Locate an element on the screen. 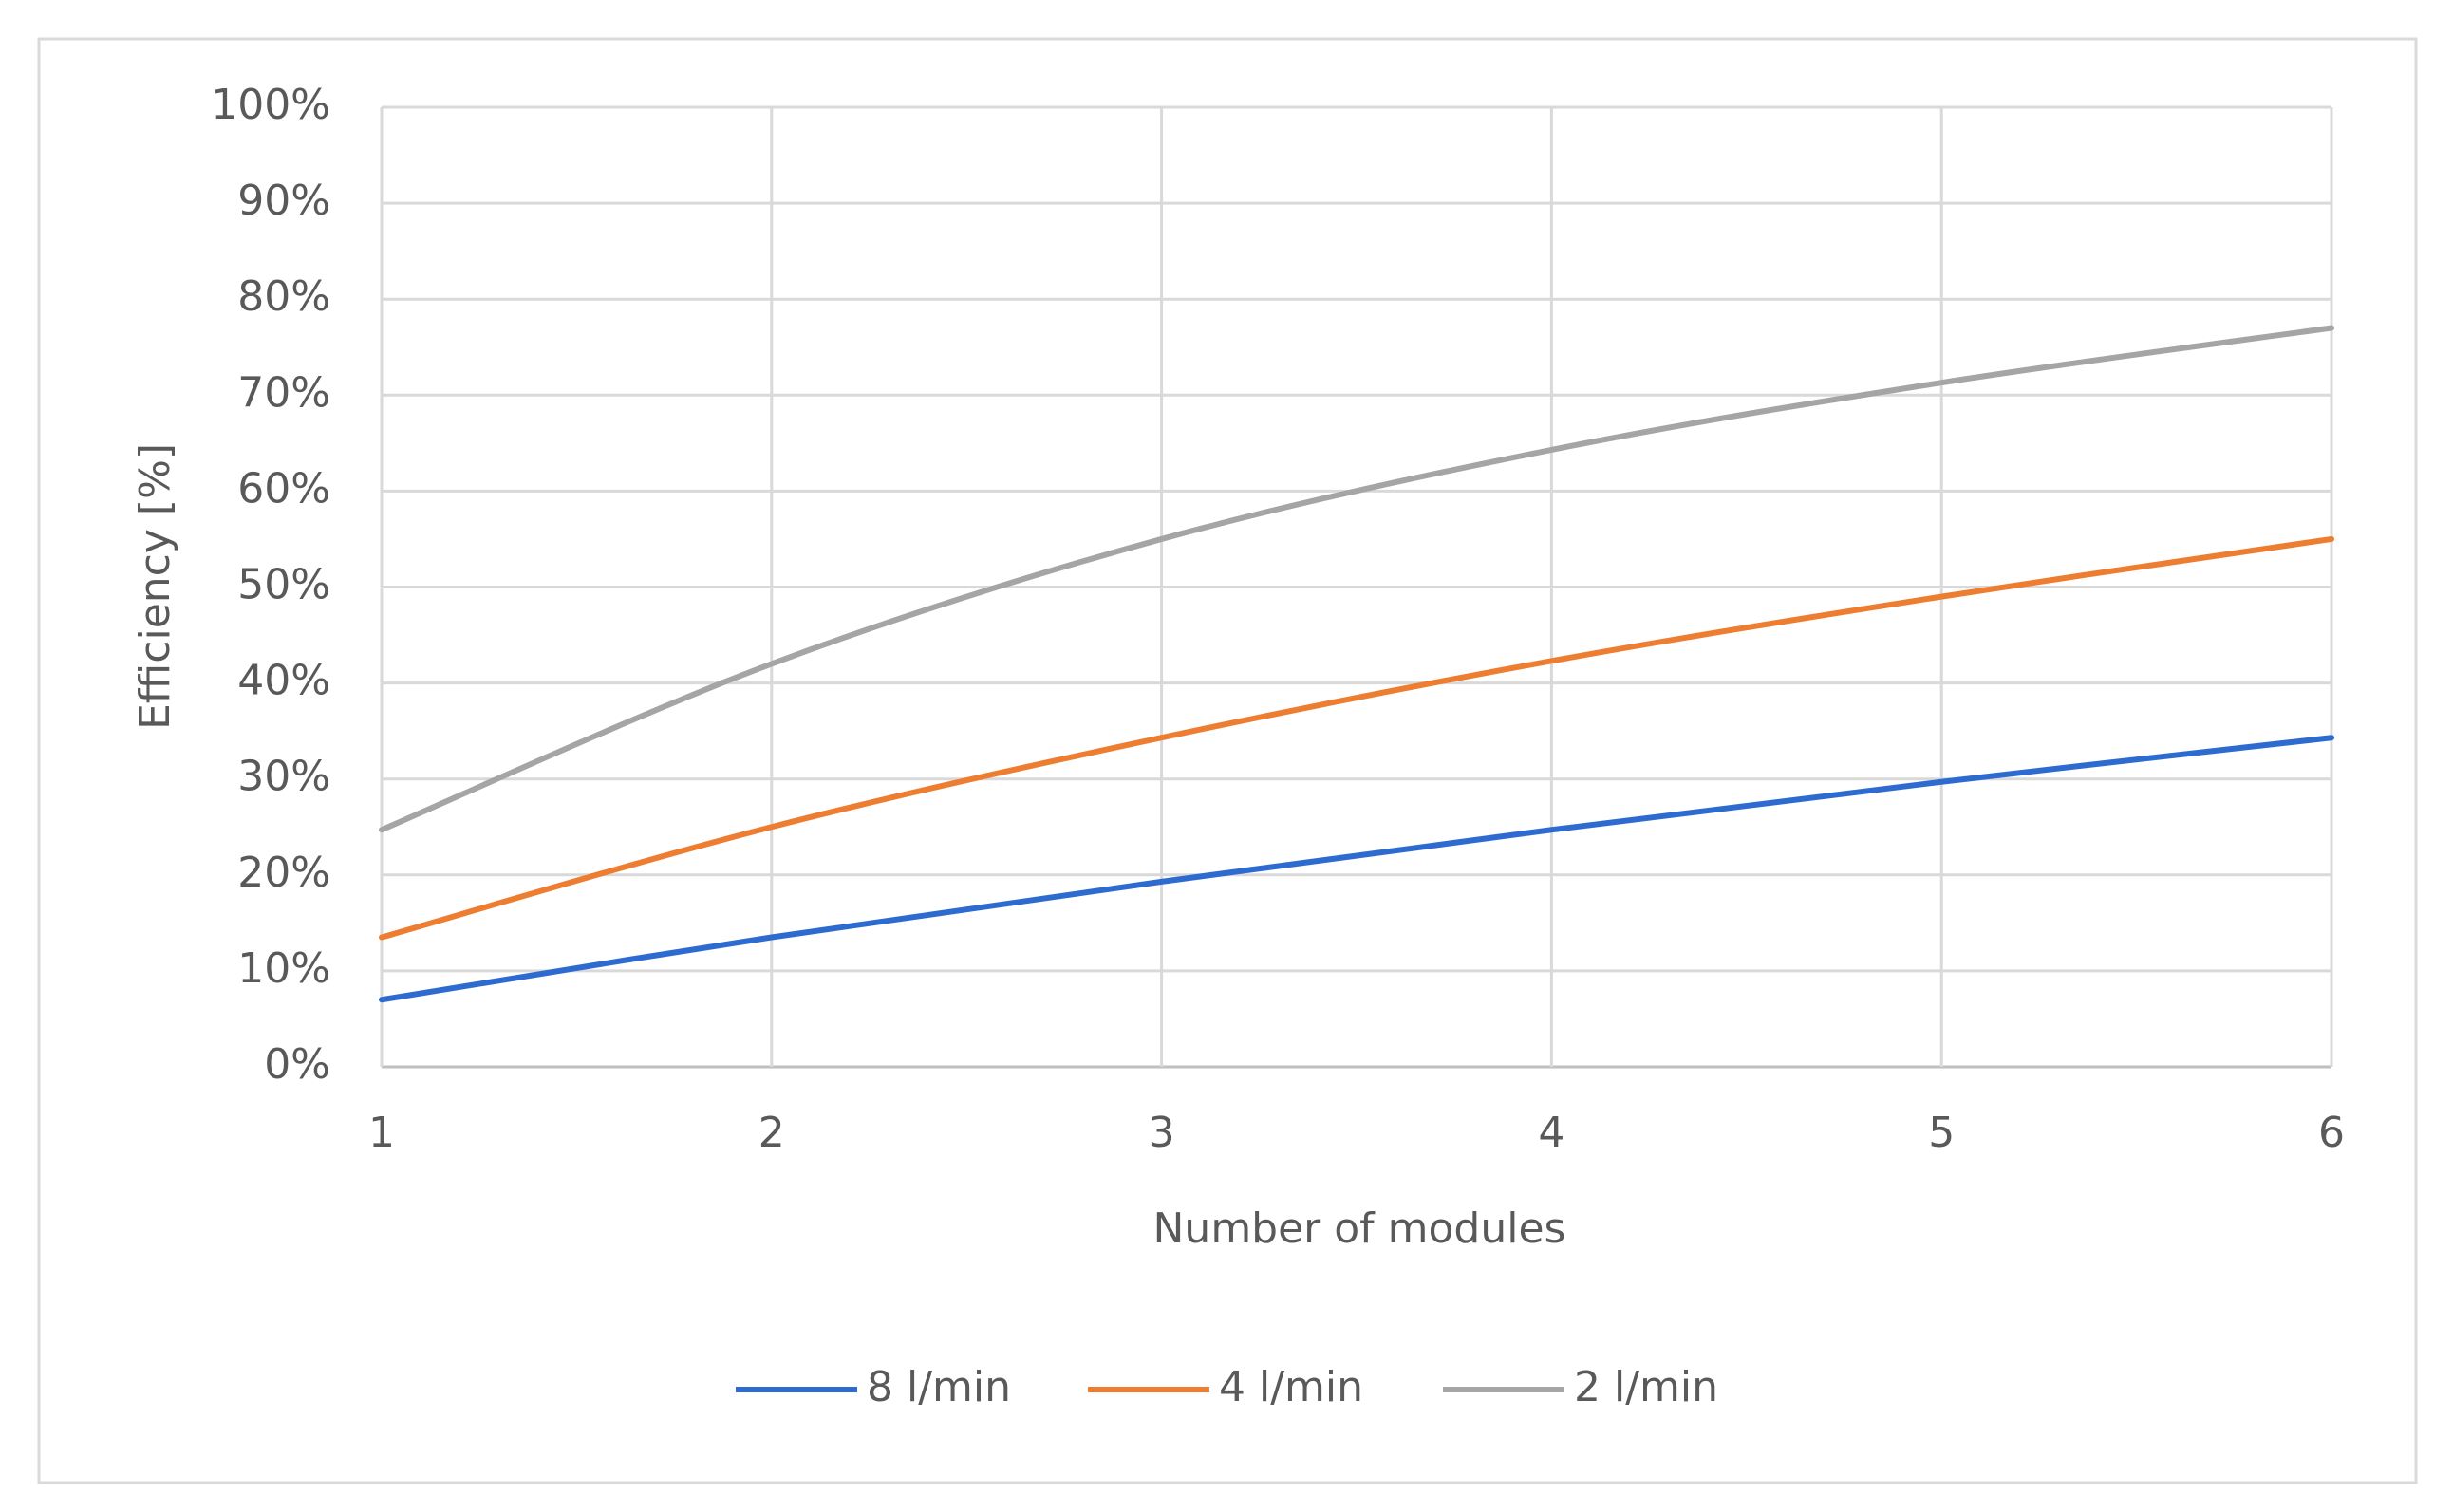 This screenshot has height=1512, width=2453. y-tick-label: 90% is located at coordinates (283, 201).